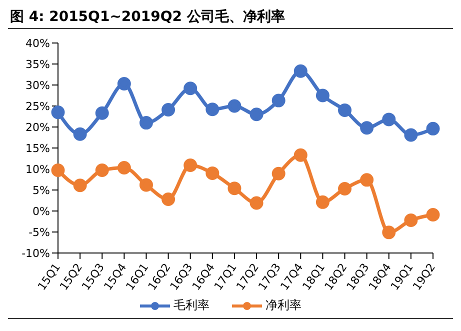 The image size is (461, 331). I want to click on chart-title: 图 4: 2015Q1~2019Q2 公司毛、净利率, so click(230, 18).